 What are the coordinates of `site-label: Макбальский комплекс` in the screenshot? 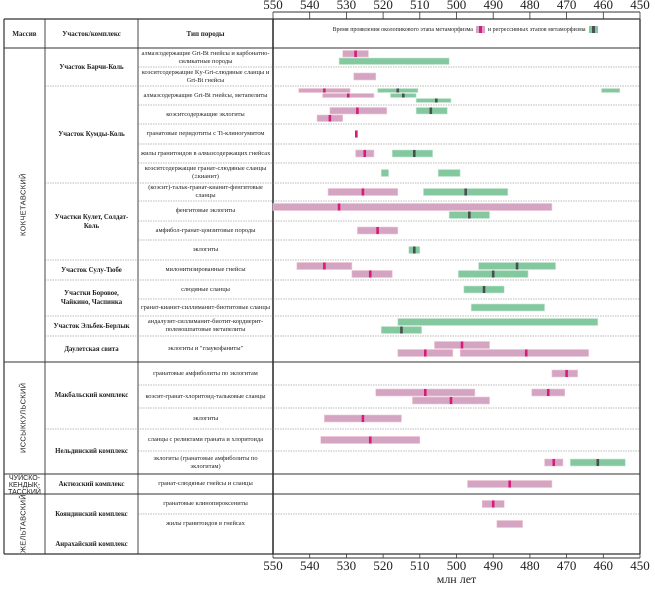 It's located at (91, 395).